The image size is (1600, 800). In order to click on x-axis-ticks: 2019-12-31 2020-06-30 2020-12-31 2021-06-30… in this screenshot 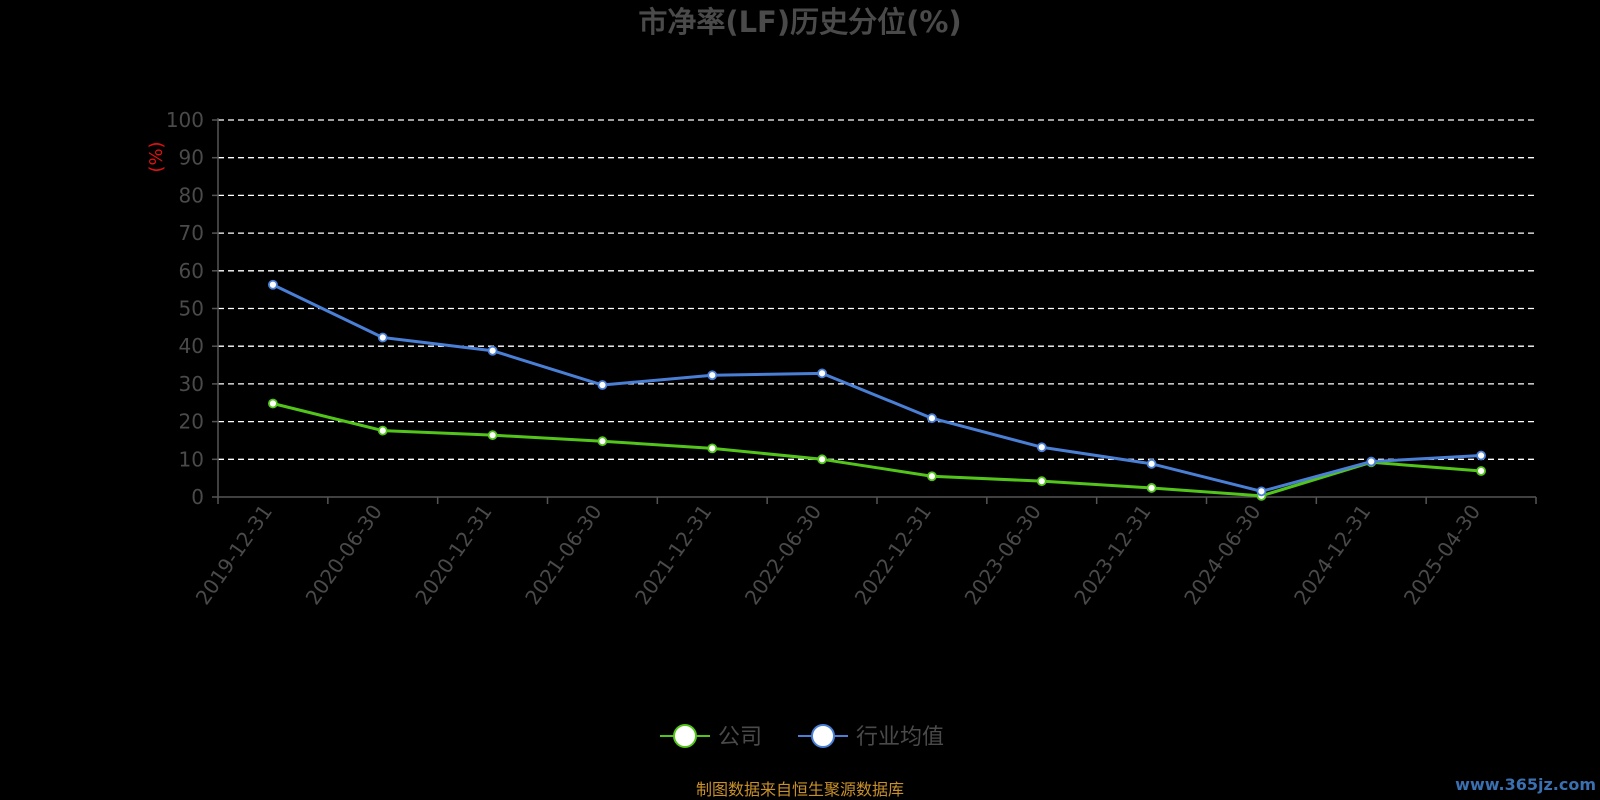, I will do `click(838, 554)`.